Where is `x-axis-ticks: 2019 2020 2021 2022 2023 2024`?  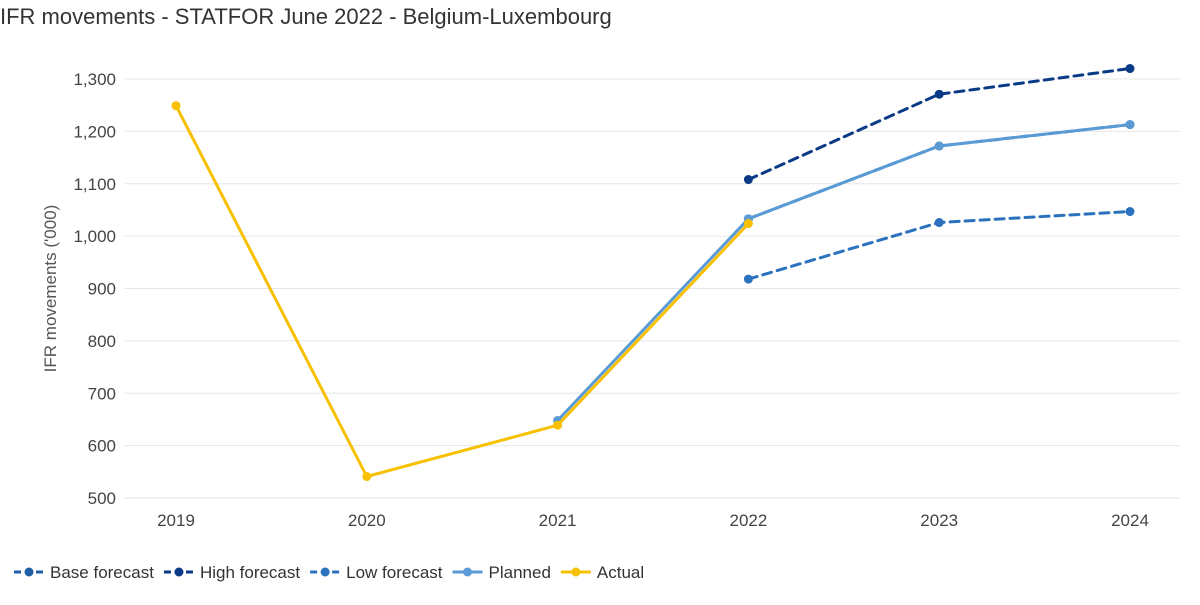 x-axis-ticks: 2019 2020 2021 2022 2023 2024 is located at coordinates (653, 520).